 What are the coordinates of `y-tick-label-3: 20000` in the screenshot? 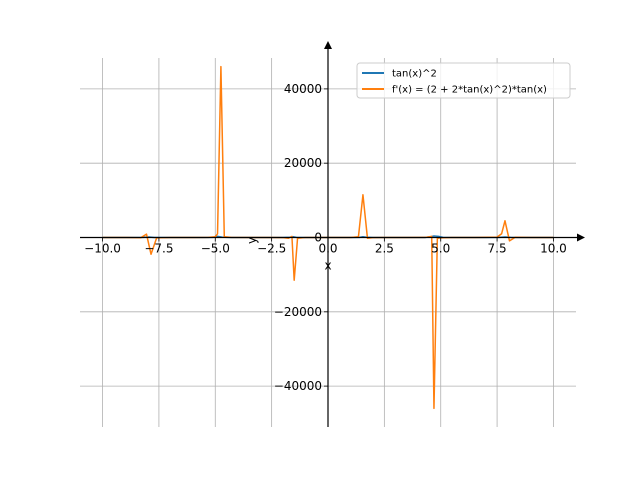 It's located at (303, 163).